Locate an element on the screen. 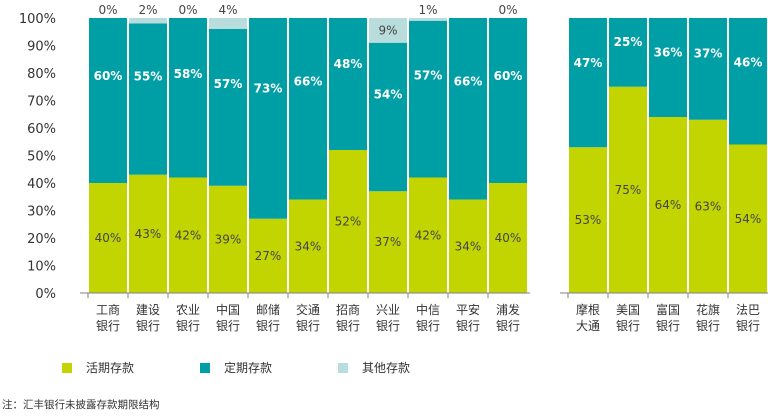 This screenshot has height=416, width=768. x-tick-label: 富国 is located at coordinates (668, 309).